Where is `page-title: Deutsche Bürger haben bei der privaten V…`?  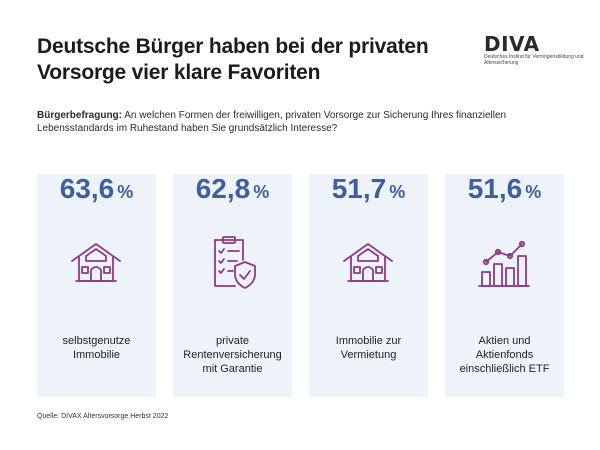
page-title: Deutsche Bürger haben bei der privaten V… is located at coordinates (247, 60).